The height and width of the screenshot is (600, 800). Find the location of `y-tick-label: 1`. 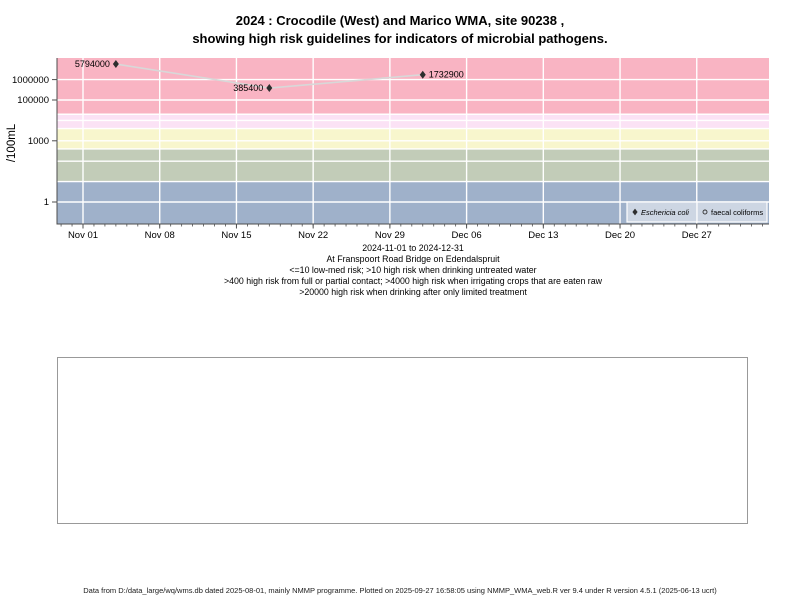

y-tick-label: 1 is located at coordinates (46, 202).